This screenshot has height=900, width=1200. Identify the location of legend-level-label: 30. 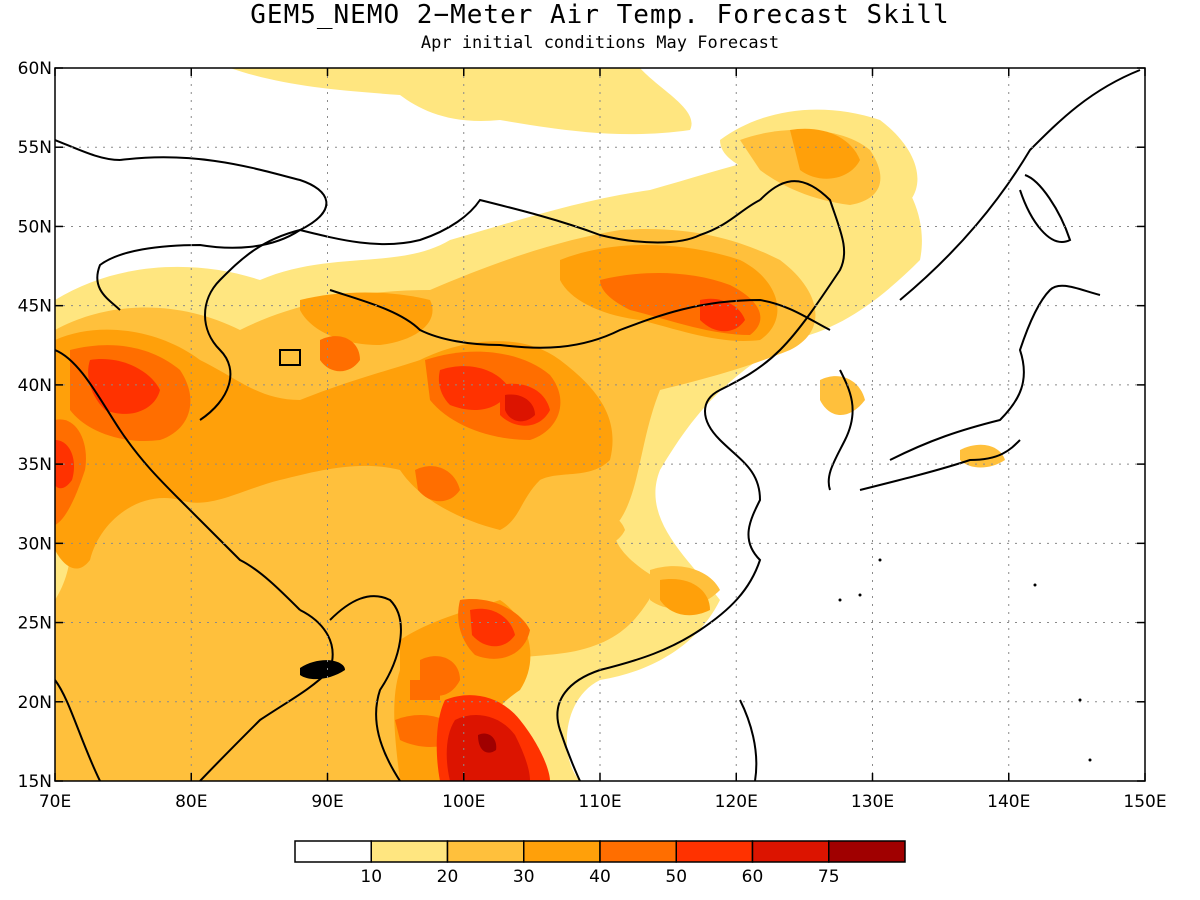
(524, 877).